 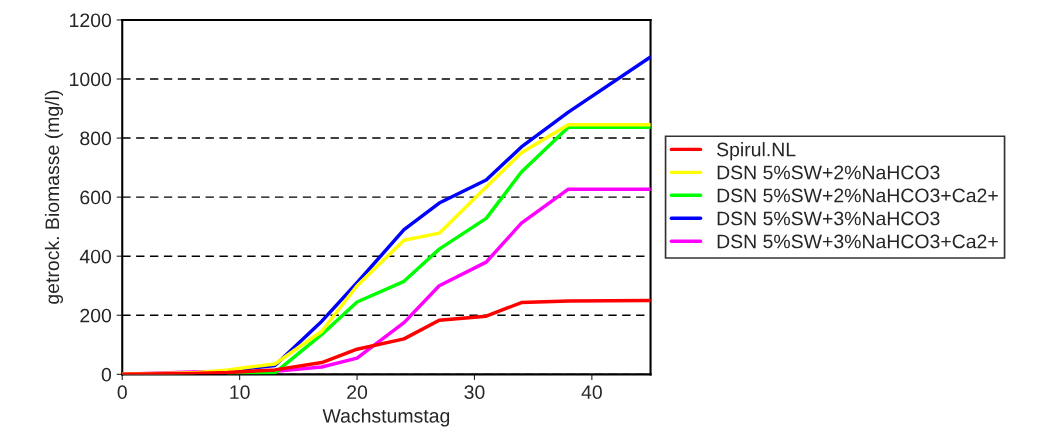 What do you see at coordinates (95, 256) in the screenshot?
I see `y-tick-label: 400` at bounding box center [95, 256].